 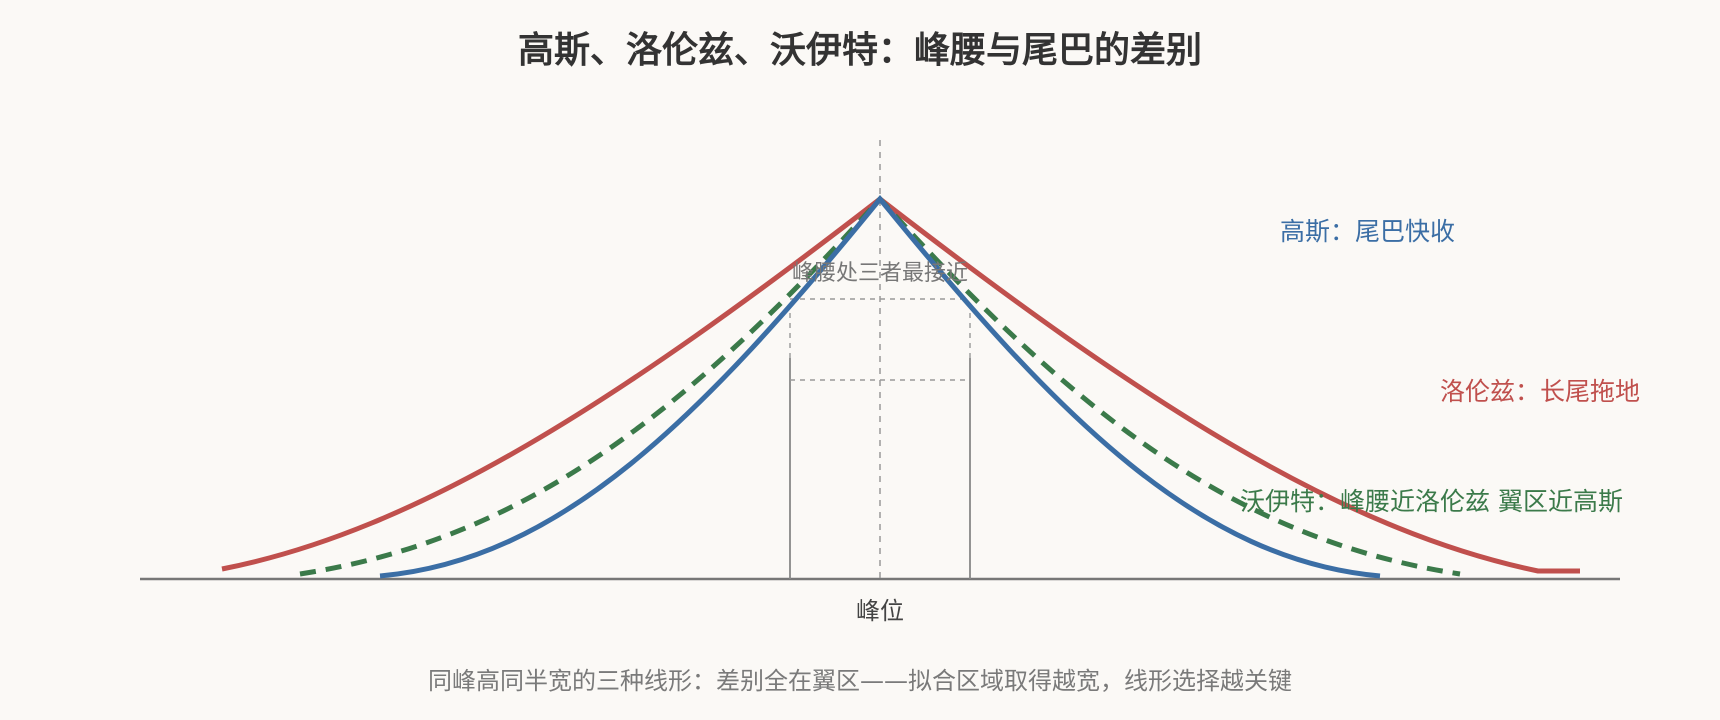 I want to click on diagram-title: 高斯、洛伦兹、沃伊特：峰腰与尾巴的差别, so click(x=860, y=50).